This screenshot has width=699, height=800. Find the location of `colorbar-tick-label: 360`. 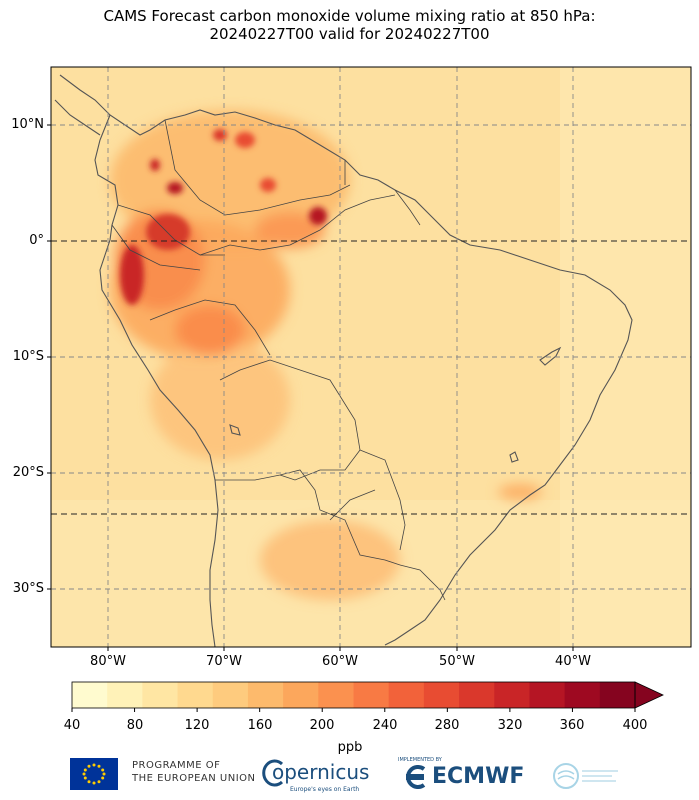

colorbar-tick-label: 360 is located at coordinates (572, 725).